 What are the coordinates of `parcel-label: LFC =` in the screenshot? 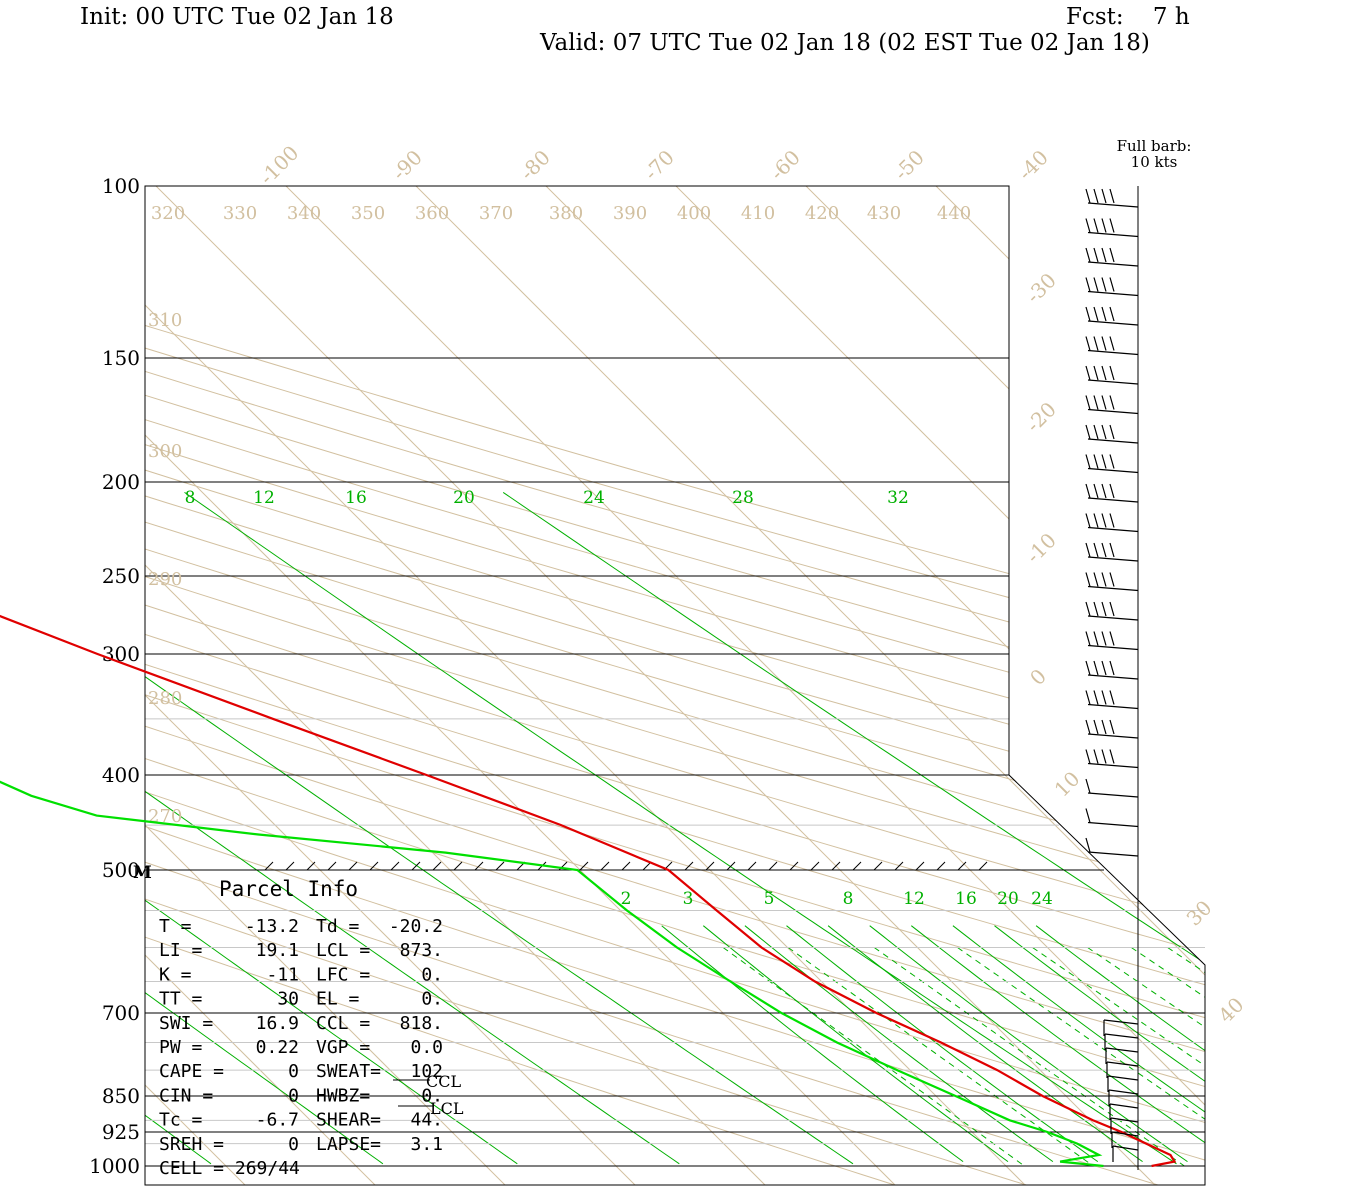 It's located at (343, 974).